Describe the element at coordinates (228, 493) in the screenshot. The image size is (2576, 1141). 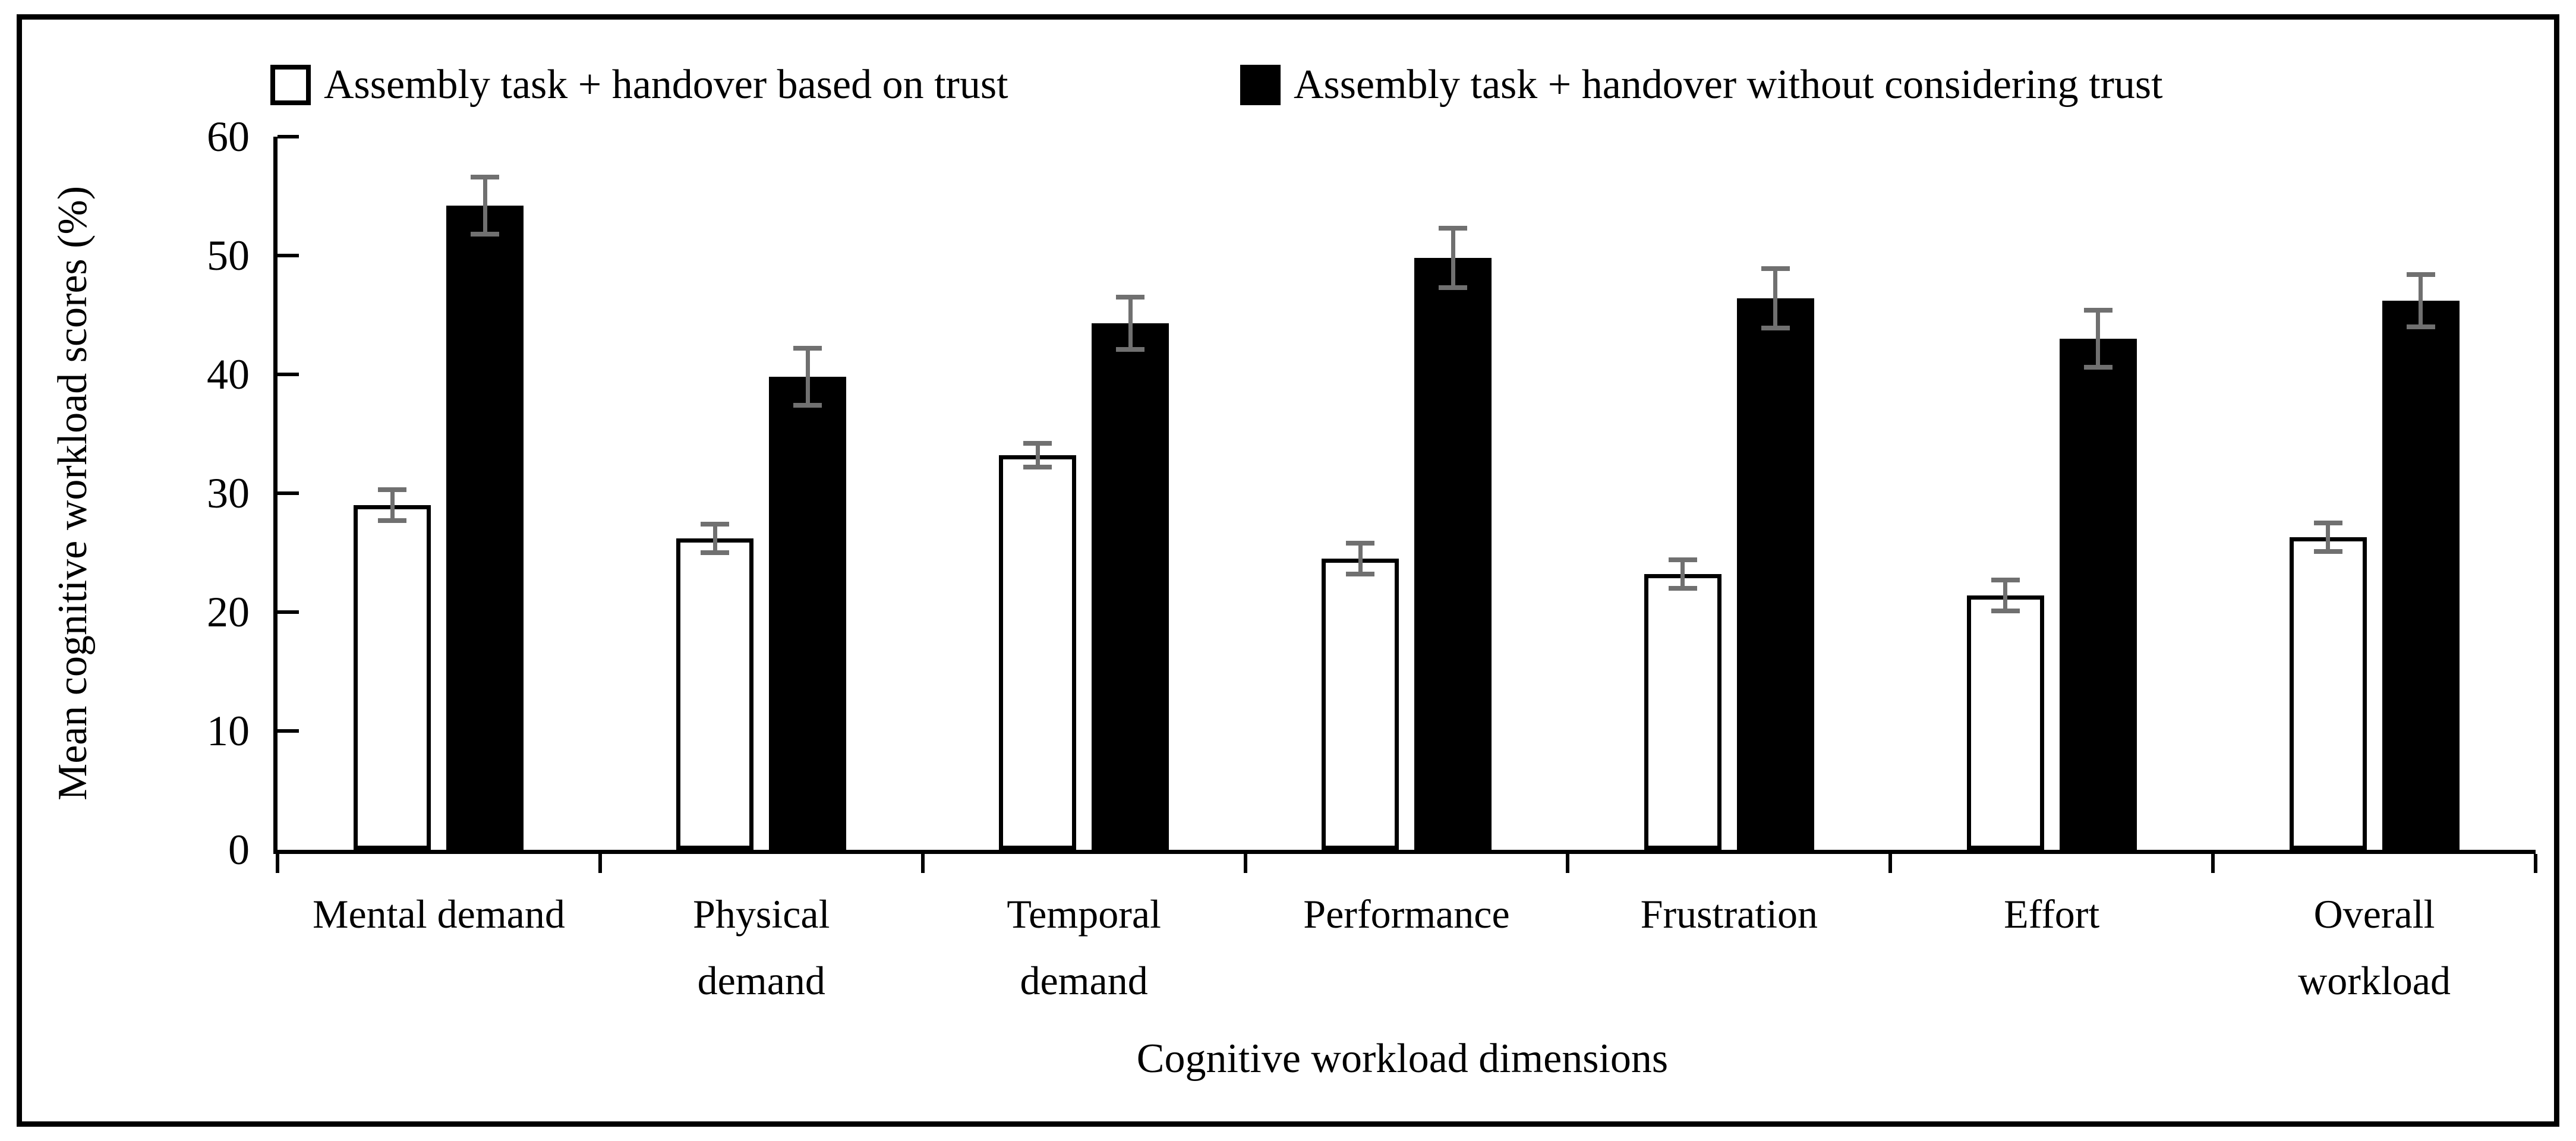
I see `y-axis-tick-label: 30` at that location.